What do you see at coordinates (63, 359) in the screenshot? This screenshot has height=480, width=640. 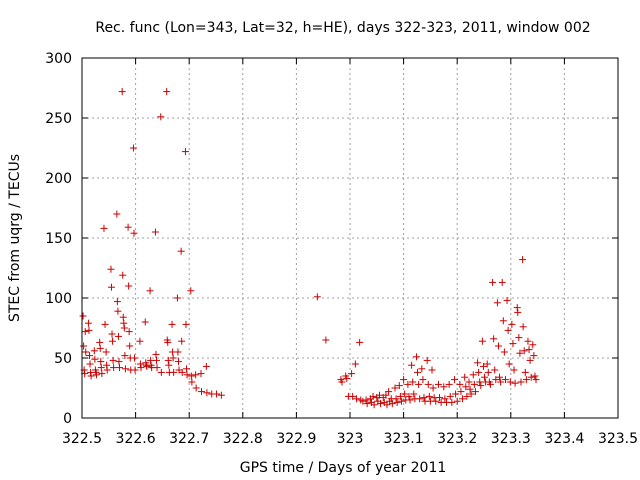 I see `y-tick-label: 50` at bounding box center [63, 359].